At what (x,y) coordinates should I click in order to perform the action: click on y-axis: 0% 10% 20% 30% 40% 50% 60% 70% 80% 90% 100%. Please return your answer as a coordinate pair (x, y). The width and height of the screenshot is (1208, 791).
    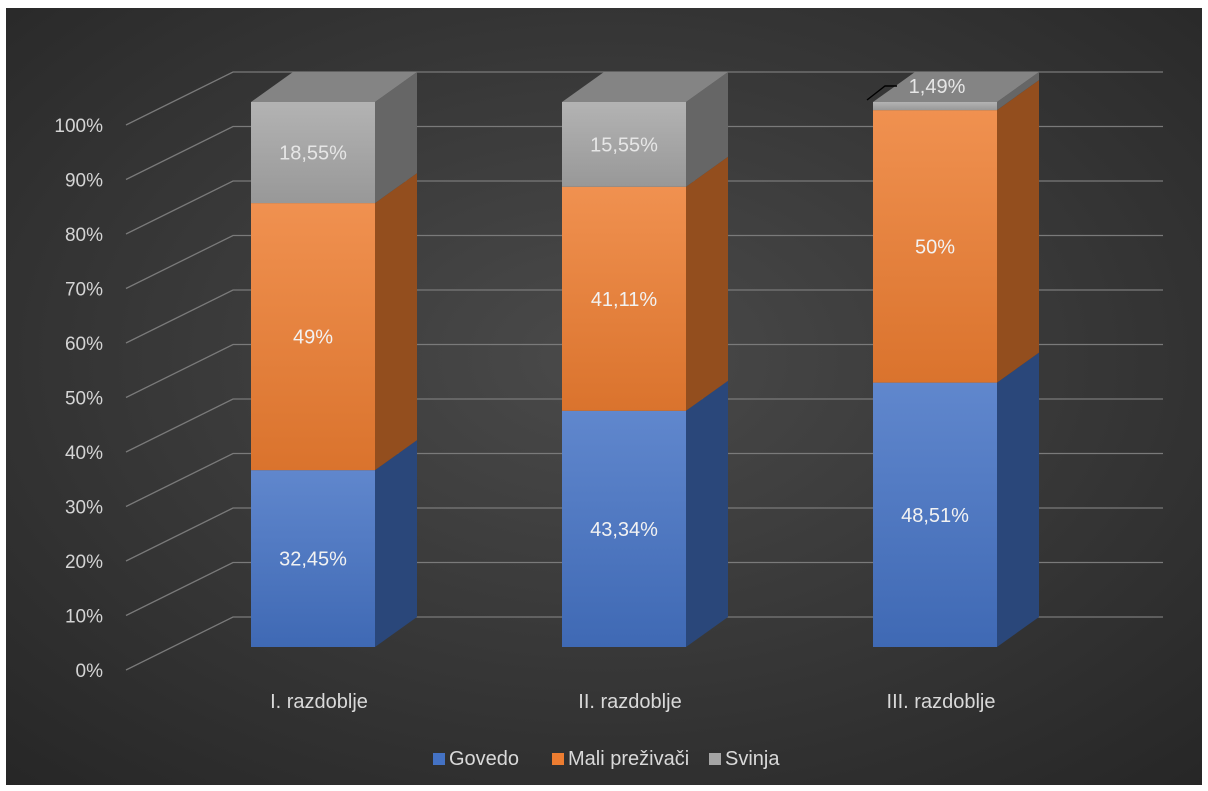
    Looking at the image, I should click on (78, 399).